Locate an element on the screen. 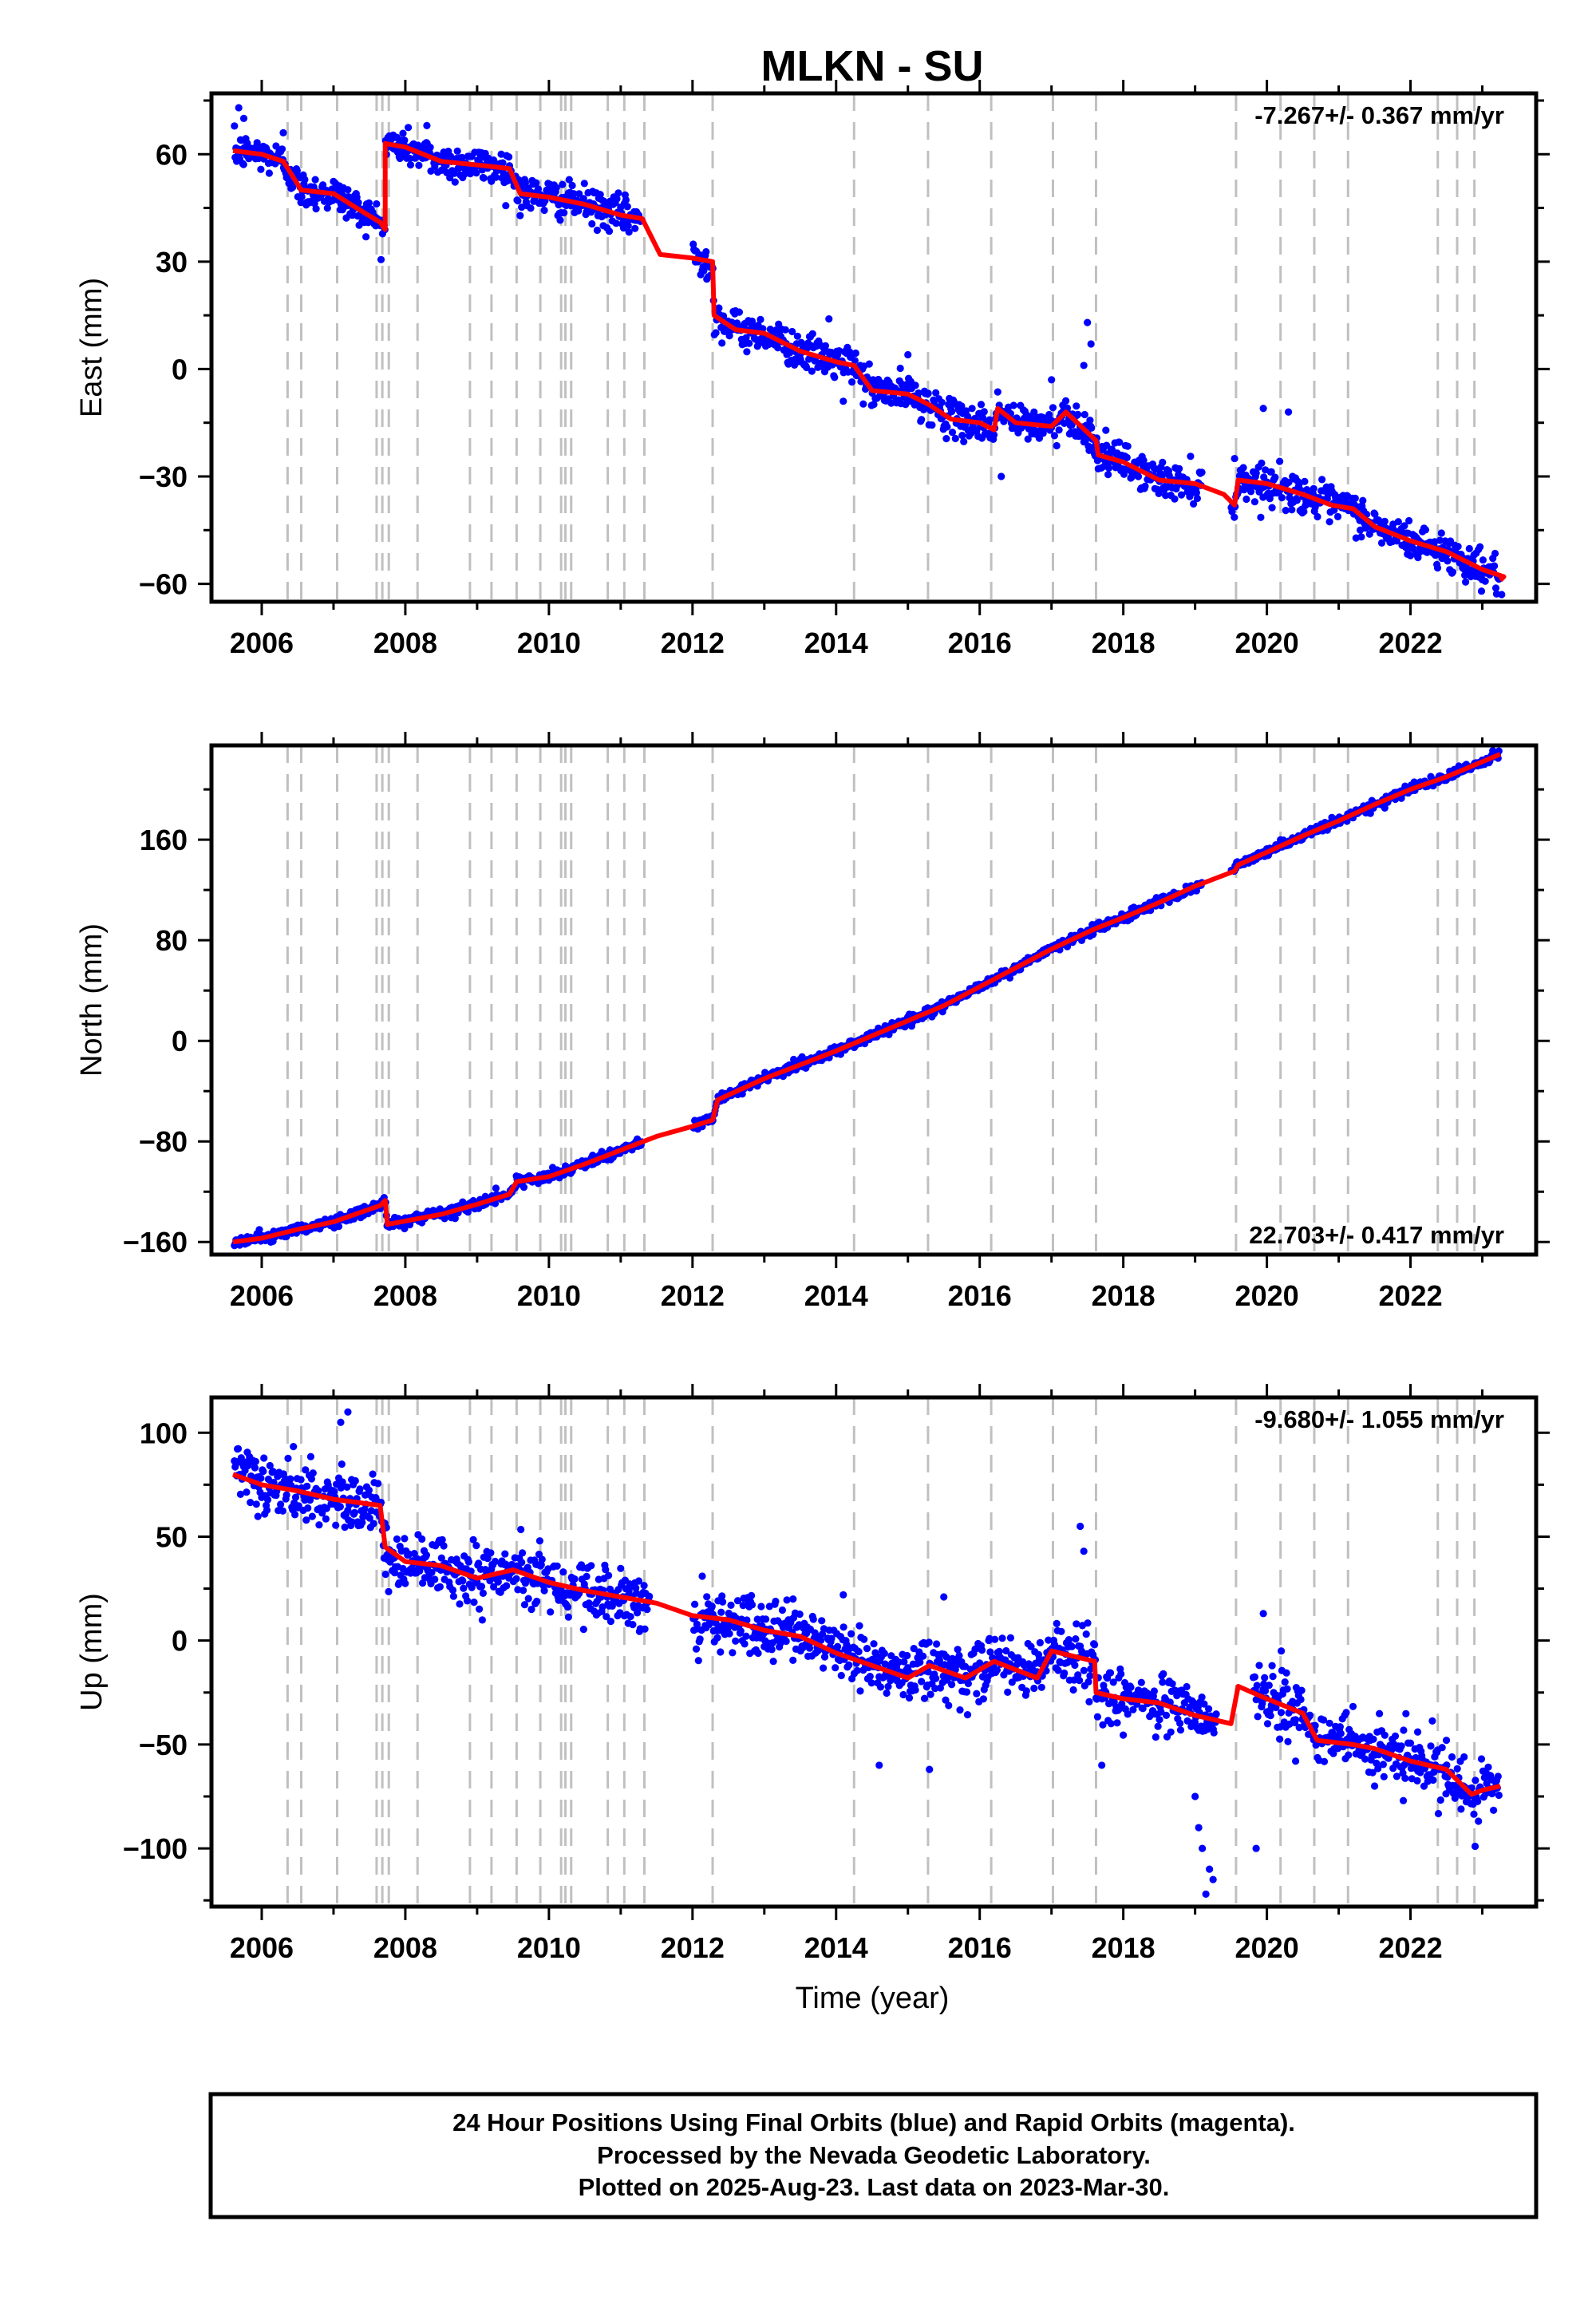 Image resolution: width=1596 pixels, height=2316 pixels. y-tick-label: −30 is located at coordinates (163, 476).